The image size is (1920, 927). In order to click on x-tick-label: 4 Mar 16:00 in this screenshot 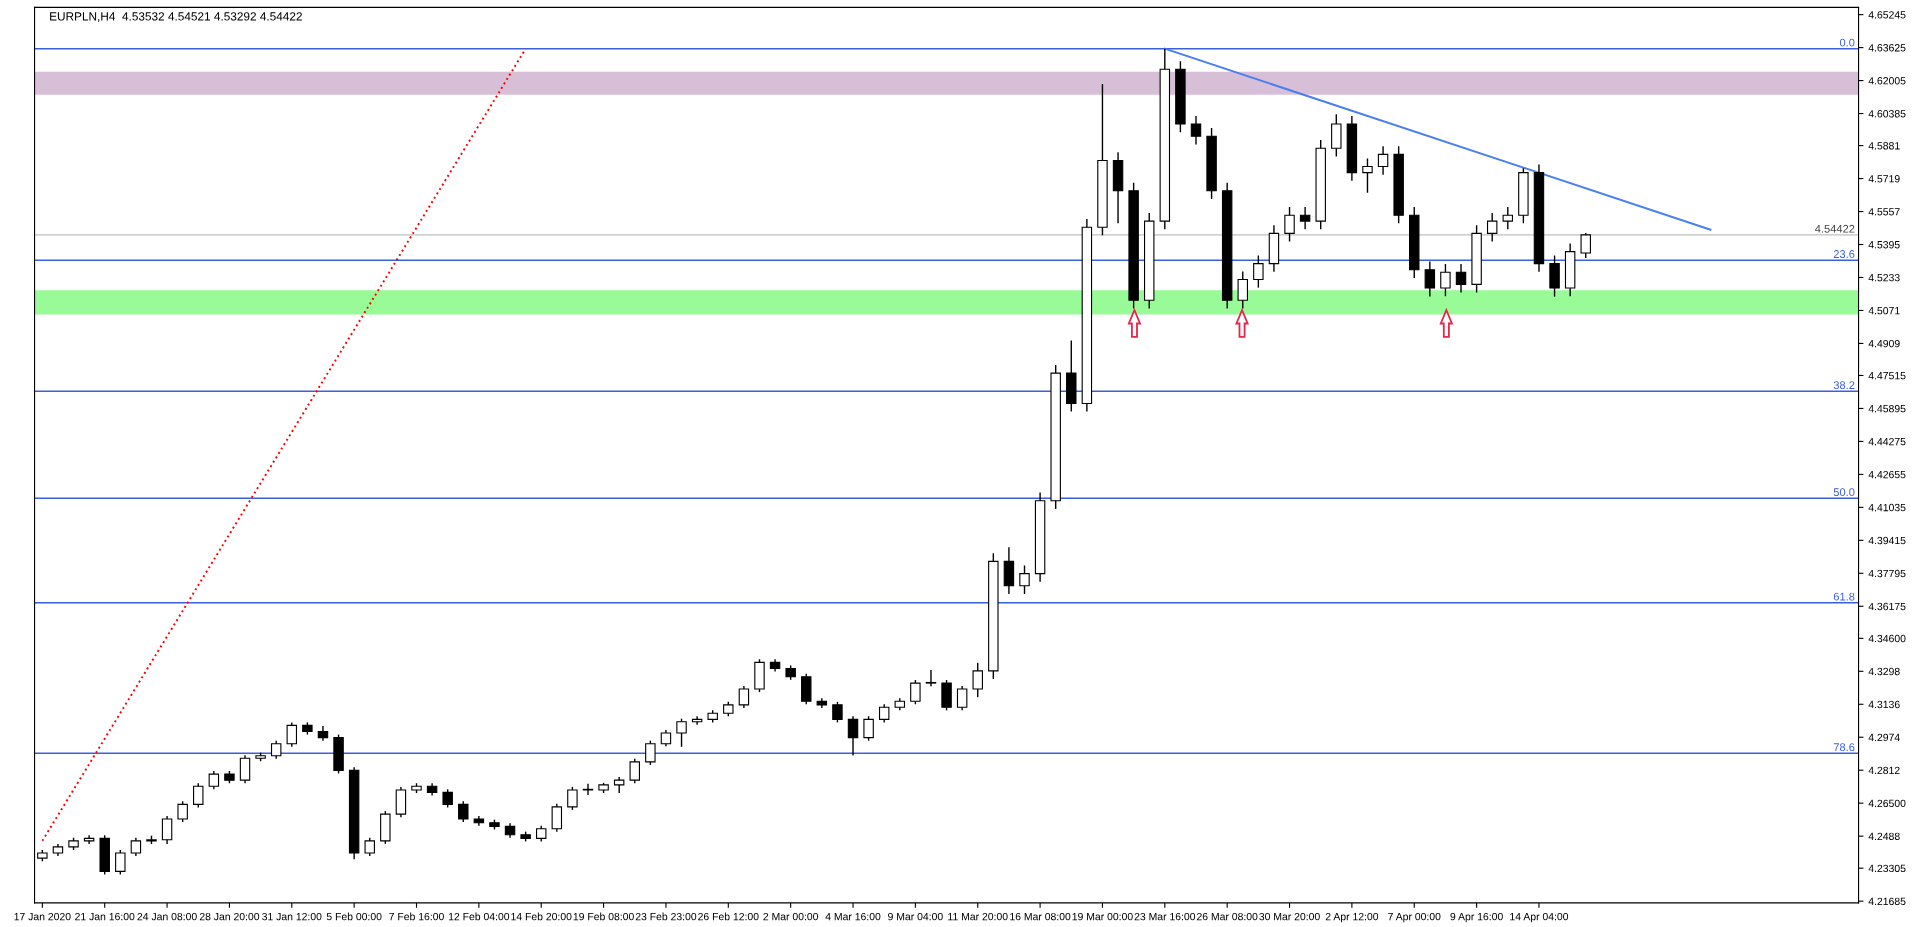, I will do `click(853, 916)`.